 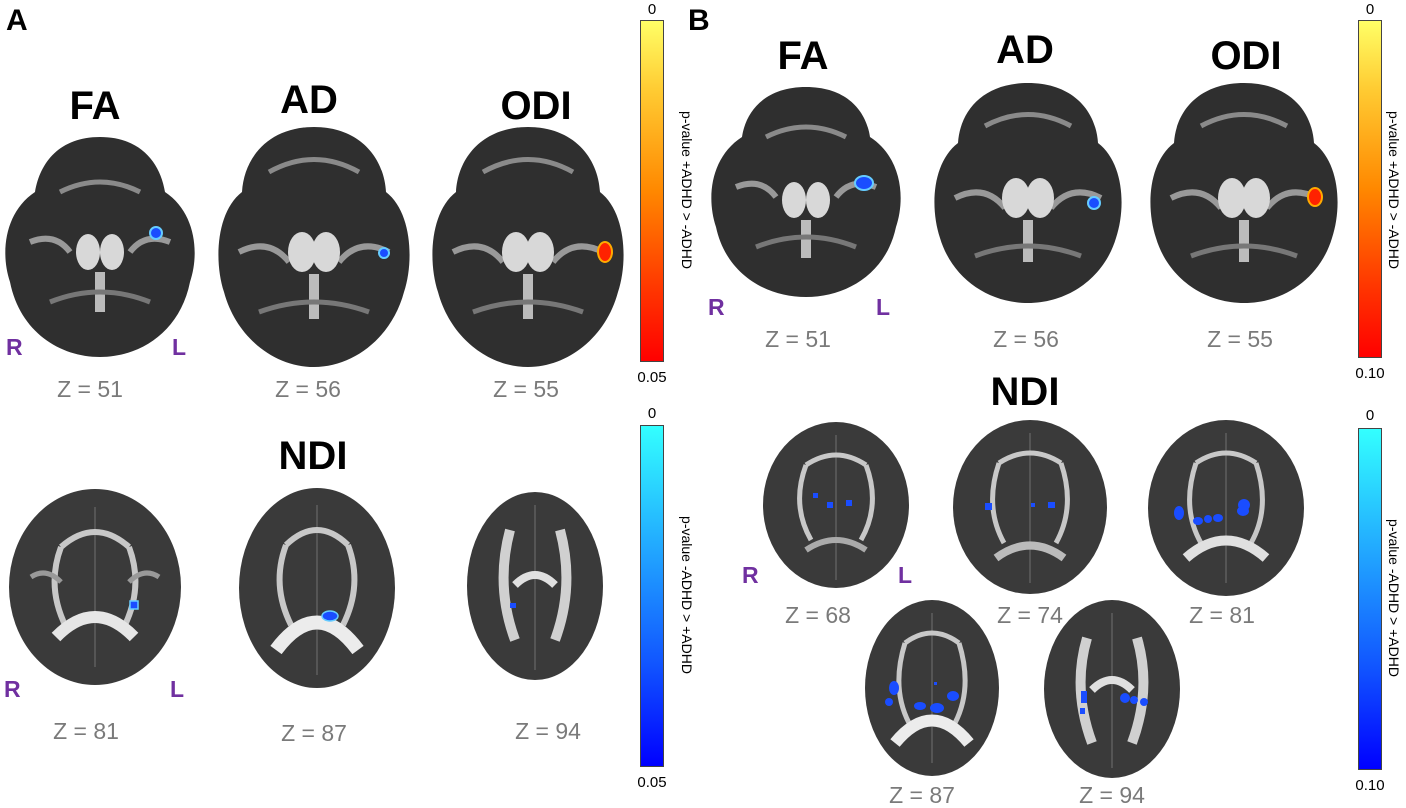 What do you see at coordinates (1370, 785) in the screenshot?
I see `panel-b-cool-cbar-bottom: 0.10` at bounding box center [1370, 785].